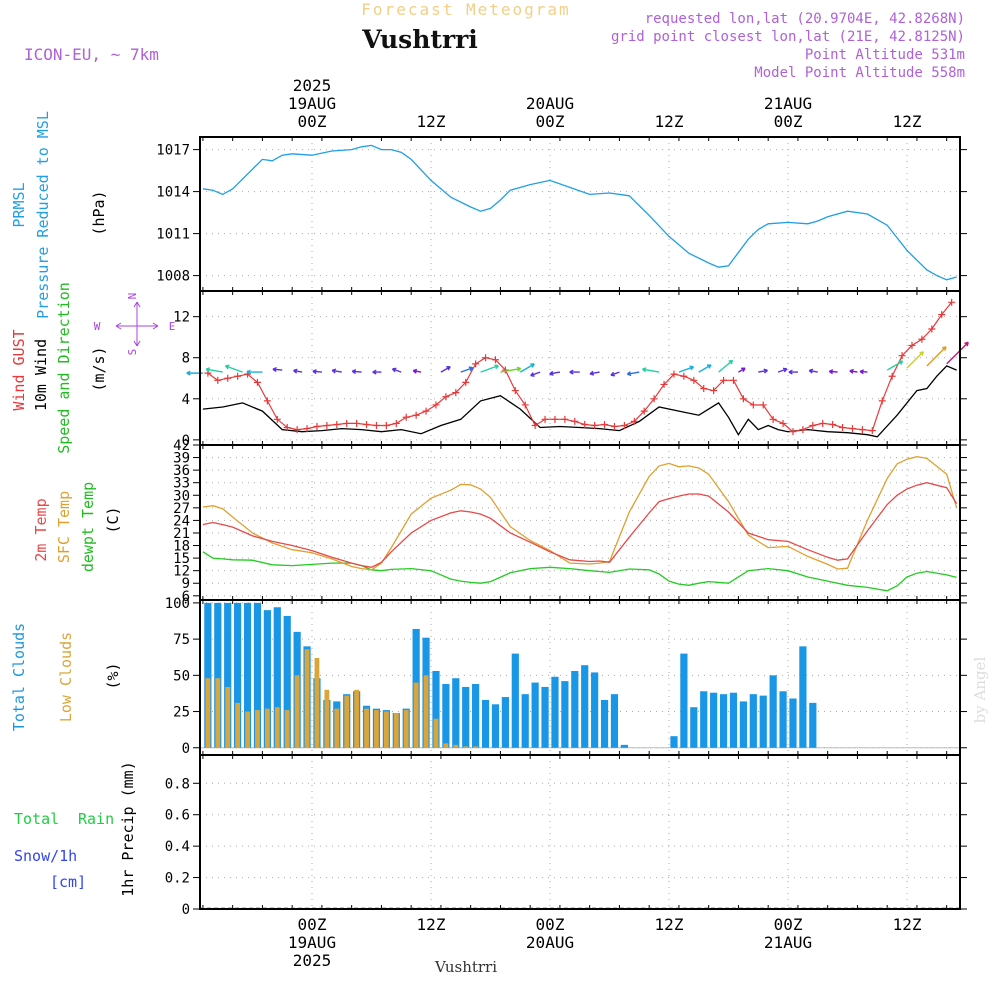 This screenshot has width=1000, height=1000. I want to click on t2m-line, so click(580, 525).